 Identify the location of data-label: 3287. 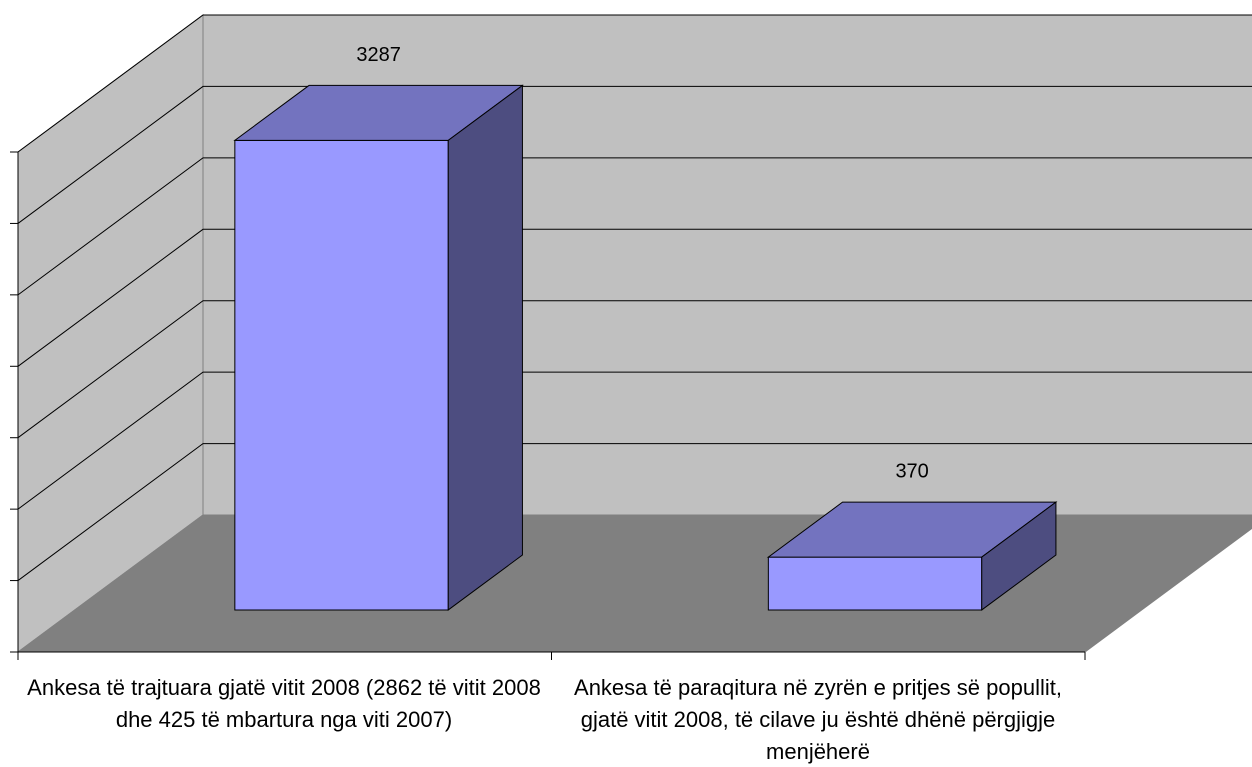
(378, 55).